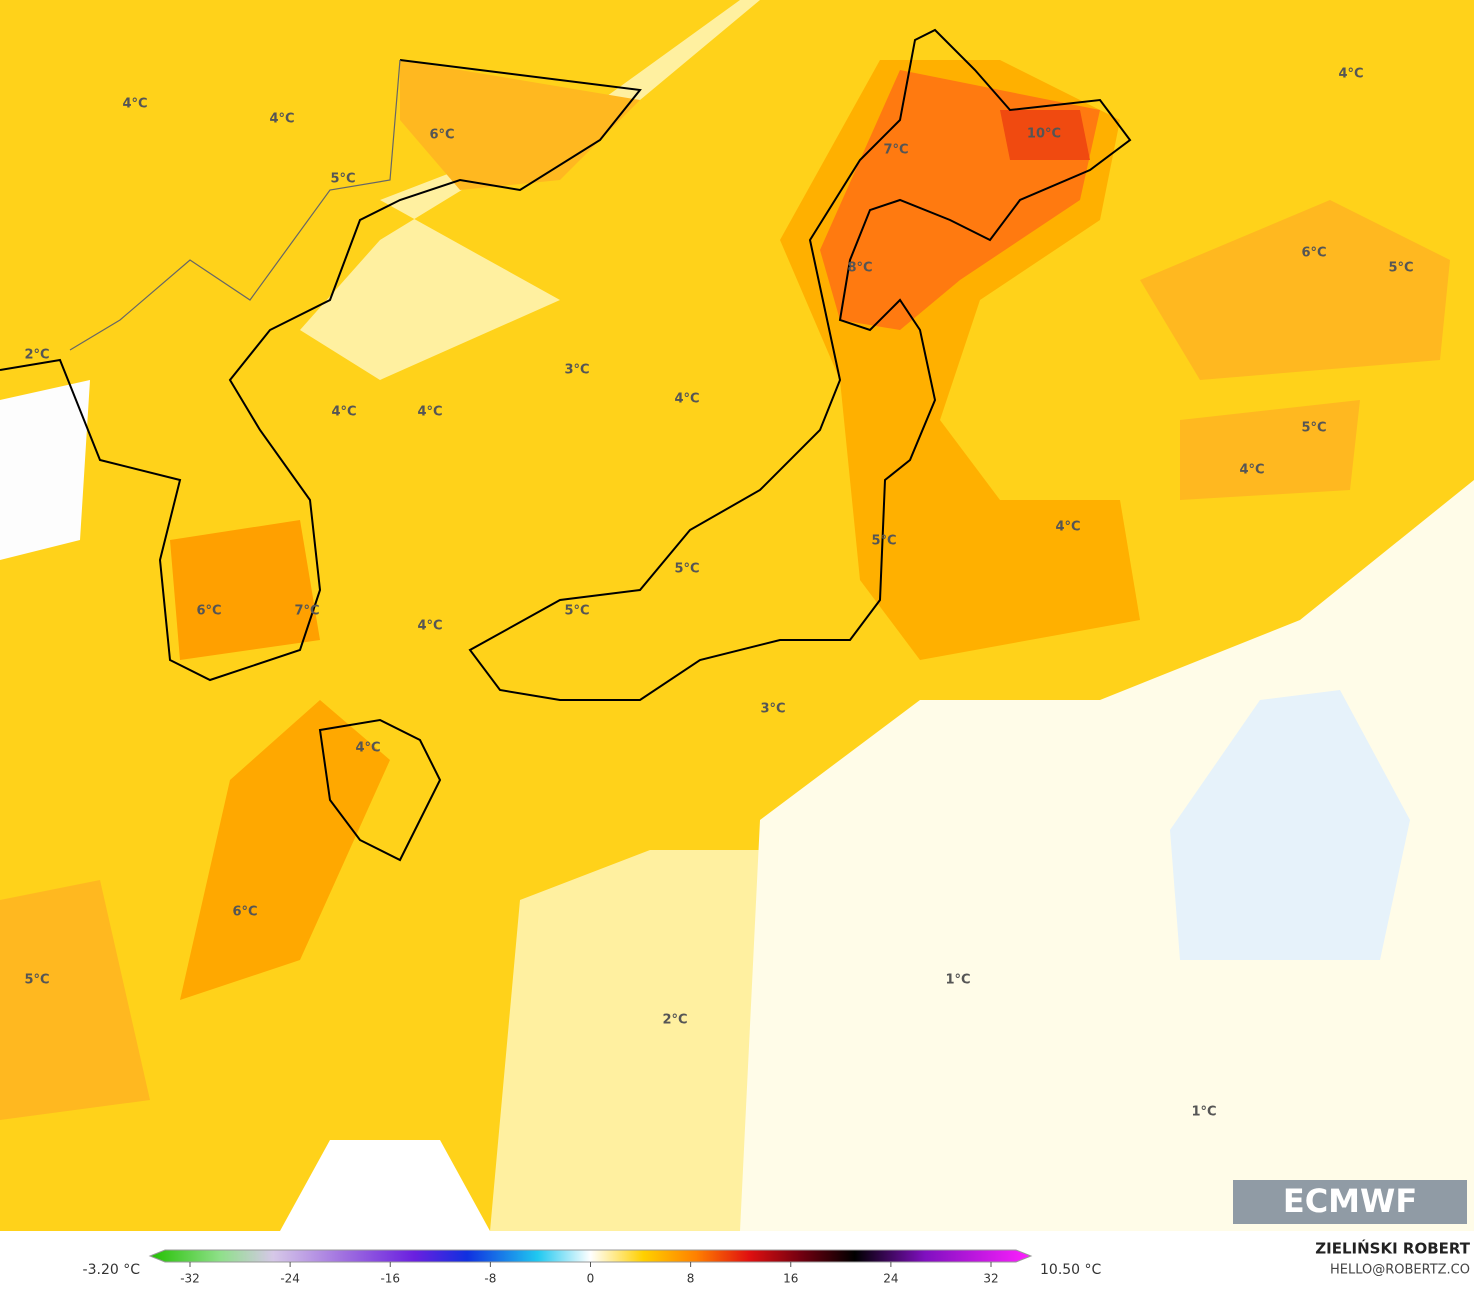 The image size is (1474, 1291). I want to click on logo-box, so click(1350, 1202).